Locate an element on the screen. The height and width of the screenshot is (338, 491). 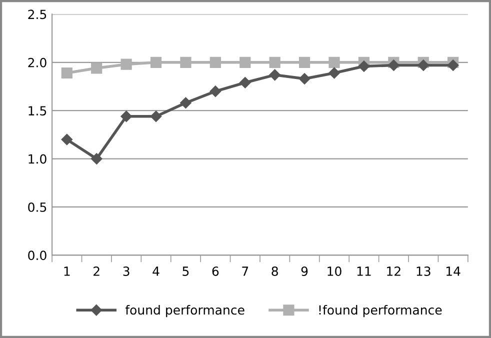
x-tick-label: 3 is located at coordinates (126, 271).